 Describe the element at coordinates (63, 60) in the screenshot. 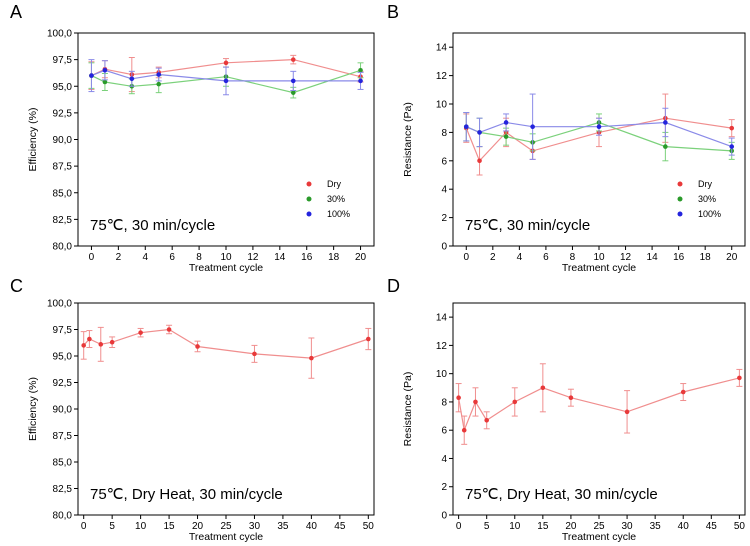

I see `y-tick-label: 97,5` at that location.